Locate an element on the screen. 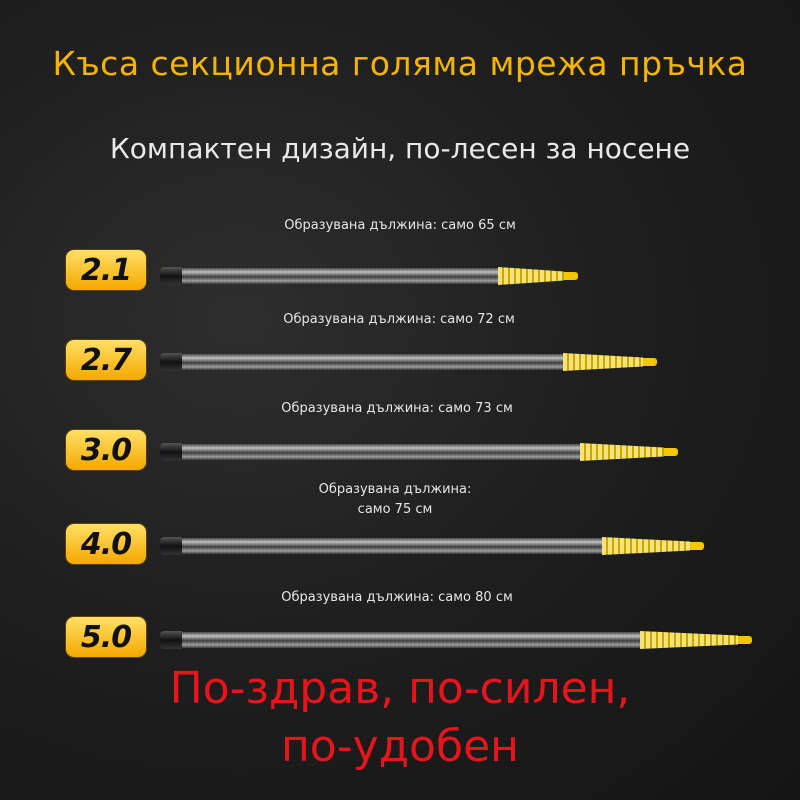 This screenshot has height=800, width=800. rod-length-label: Образувана дължина: само 80 см is located at coordinates (397, 597).